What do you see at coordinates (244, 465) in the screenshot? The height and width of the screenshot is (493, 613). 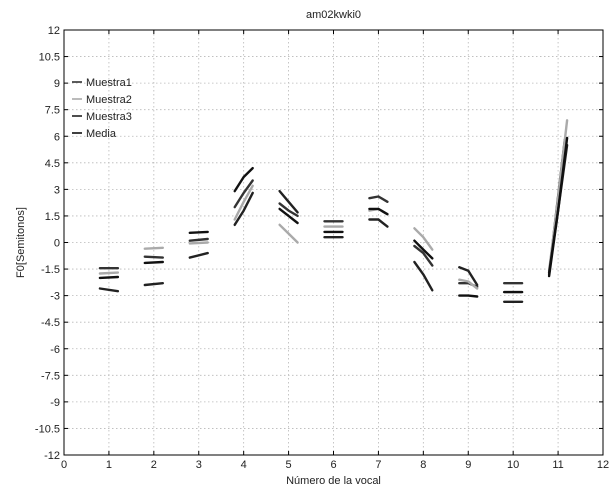 I see `x-tick-label: 4` at bounding box center [244, 465].